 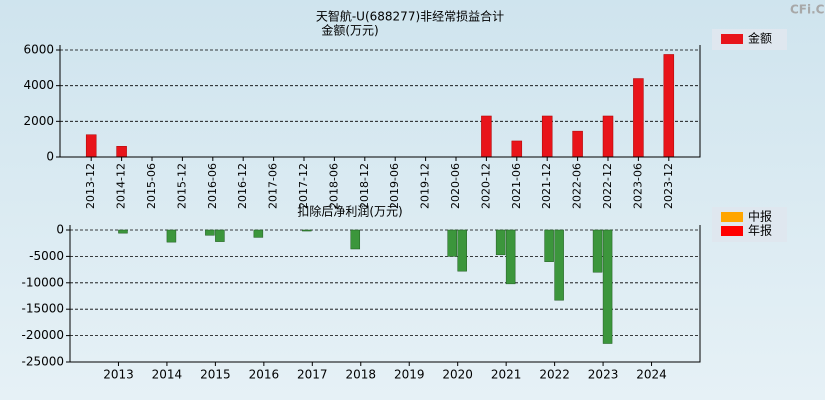 What do you see at coordinates (457, 375) in the screenshot?
I see `x-tick-label: 2020` at bounding box center [457, 375].